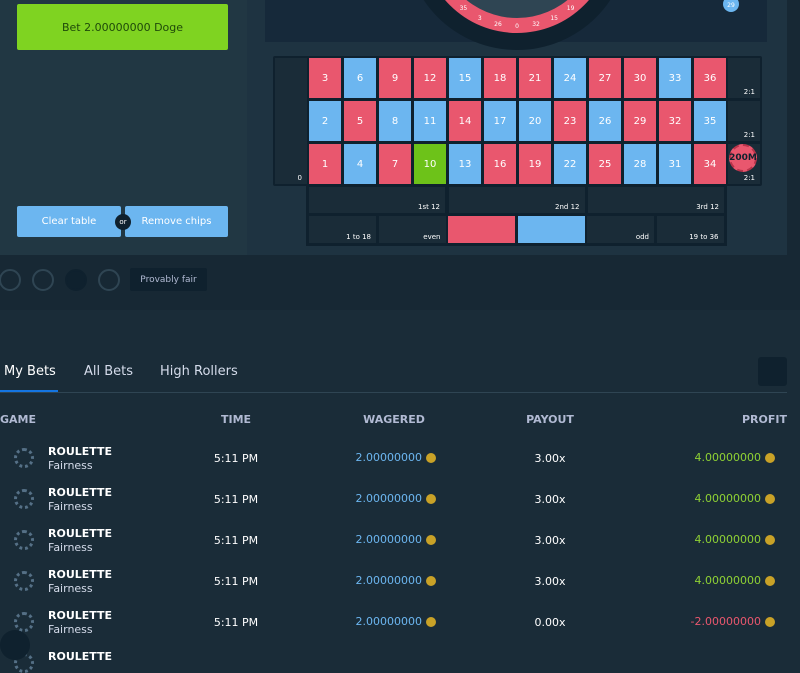  What do you see at coordinates (465, 121) in the screenshot?
I see `number-cell: 14` at bounding box center [465, 121].